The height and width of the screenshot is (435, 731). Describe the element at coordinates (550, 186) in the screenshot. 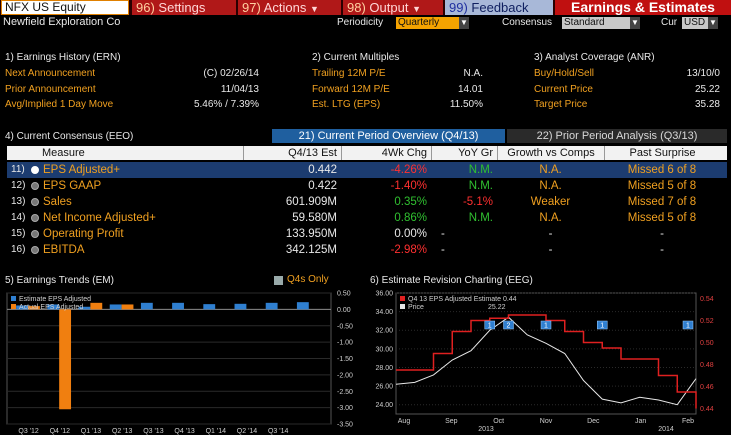

I see `row-comps: N.A.` at that location.